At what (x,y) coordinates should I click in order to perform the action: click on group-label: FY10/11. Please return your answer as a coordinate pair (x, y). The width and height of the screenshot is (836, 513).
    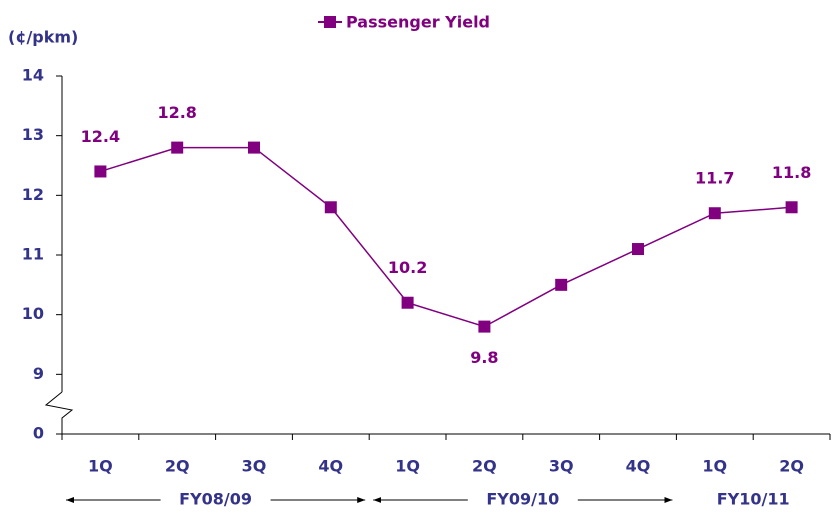
    Looking at the image, I should click on (753, 499).